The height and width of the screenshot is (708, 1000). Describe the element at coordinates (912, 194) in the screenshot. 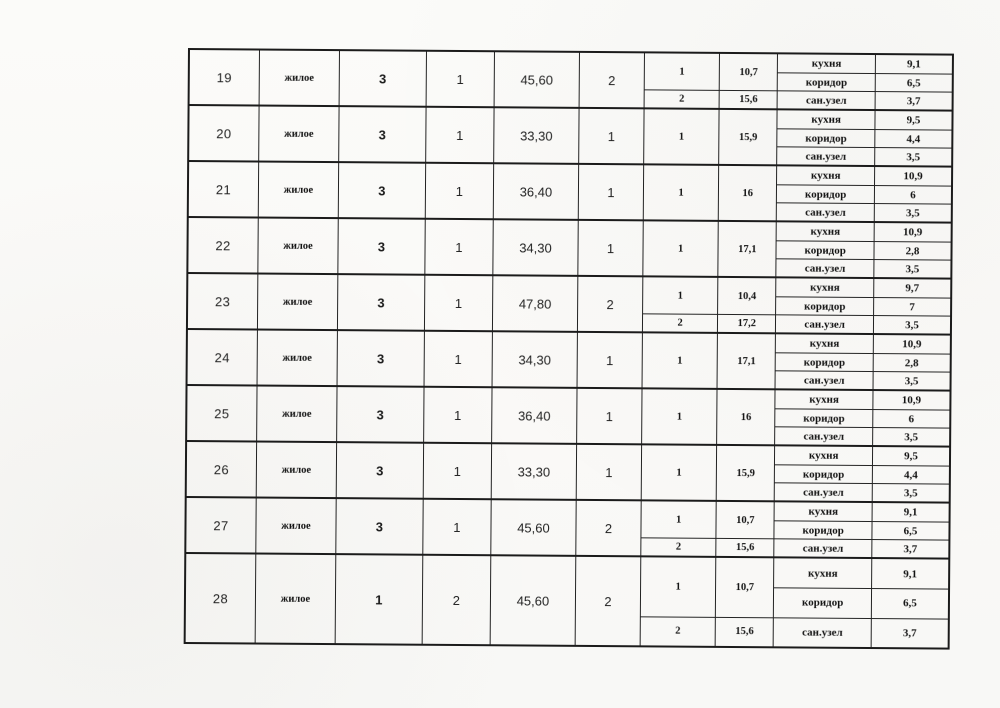

I see `aux-room-area-cell: 6` at that location.